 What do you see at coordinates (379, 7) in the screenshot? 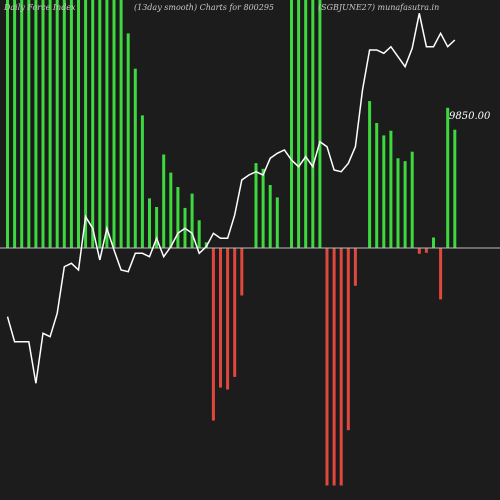
I see `chart-header-right: (SGBJUNE27) munafasutra.in` at bounding box center [379, 7].